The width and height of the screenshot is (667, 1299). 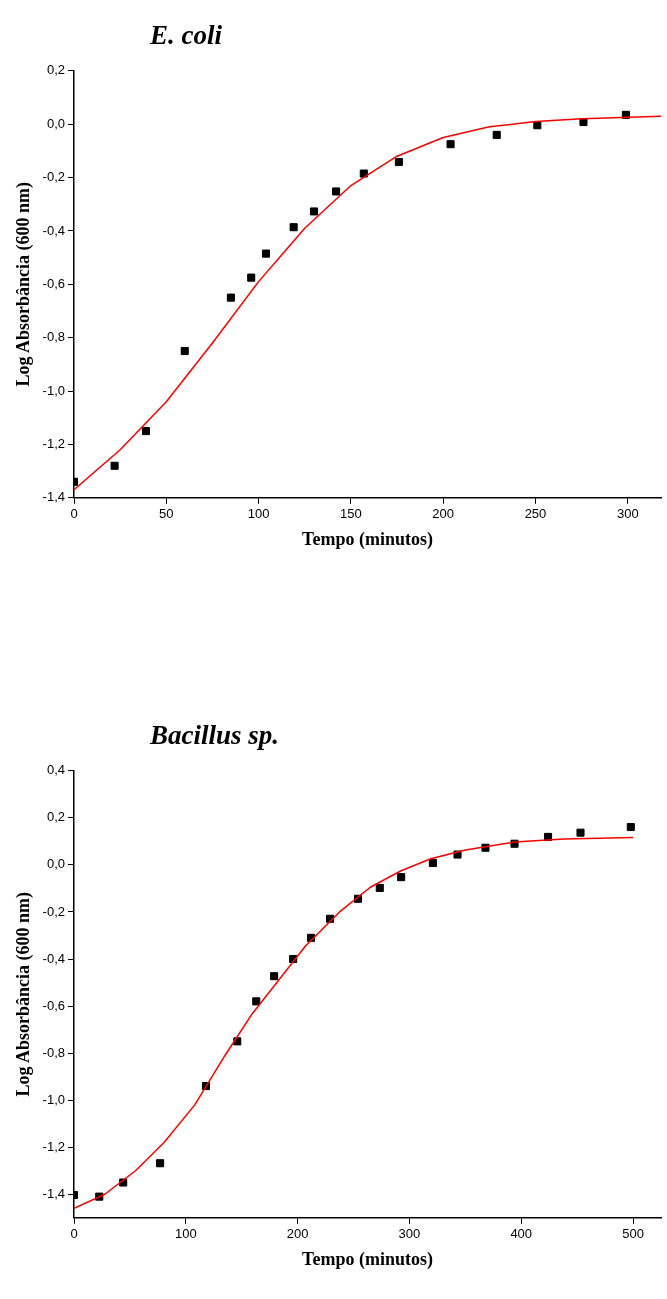 What do you see at coordinates (633, 1234) in the screenshot?
I see `x-tick-label: 500` at bounding box center [633, 1234].